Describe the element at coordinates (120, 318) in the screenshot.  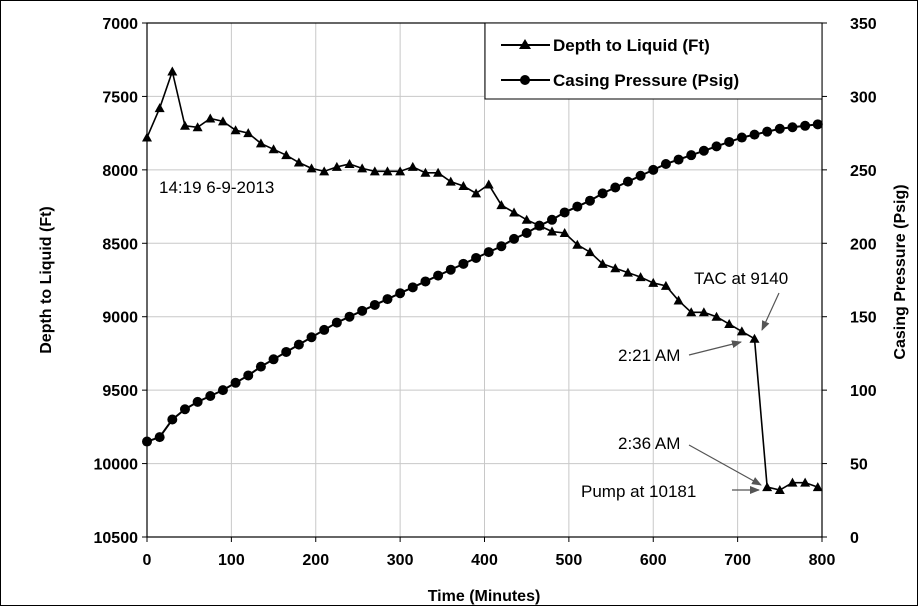
I see `left-tick-label: 9000` at that location.